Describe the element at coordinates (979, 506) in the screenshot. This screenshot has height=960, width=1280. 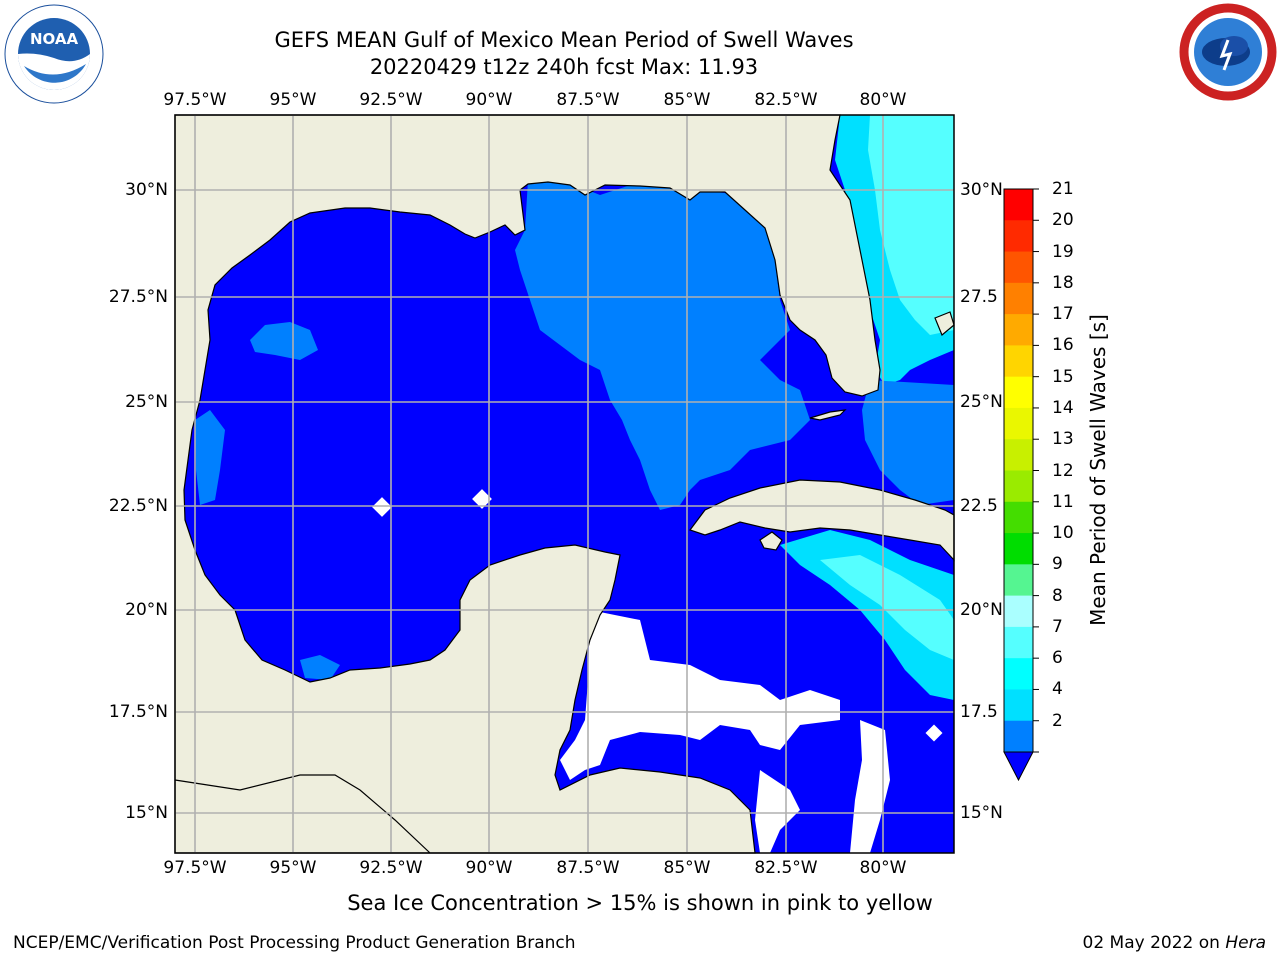
I see `lat-tick-right: 22.5` at that location.